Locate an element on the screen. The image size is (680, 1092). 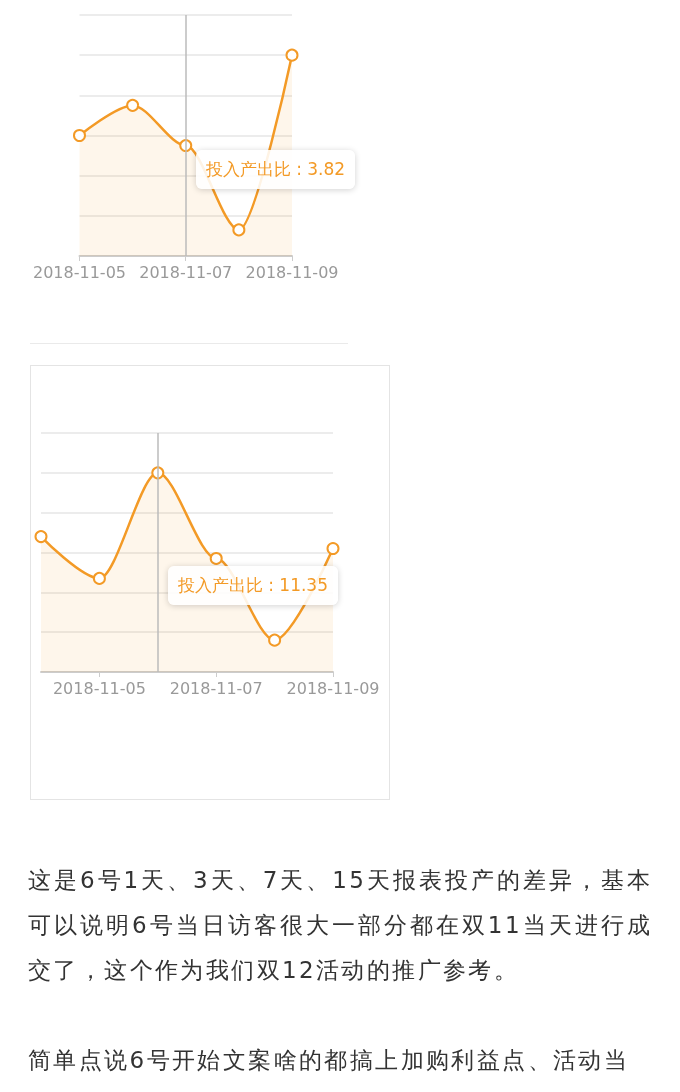
text: 简单点说6号开始文案啥的都搞上加购利益点、活动当 is located at coordinates (329, 1060).